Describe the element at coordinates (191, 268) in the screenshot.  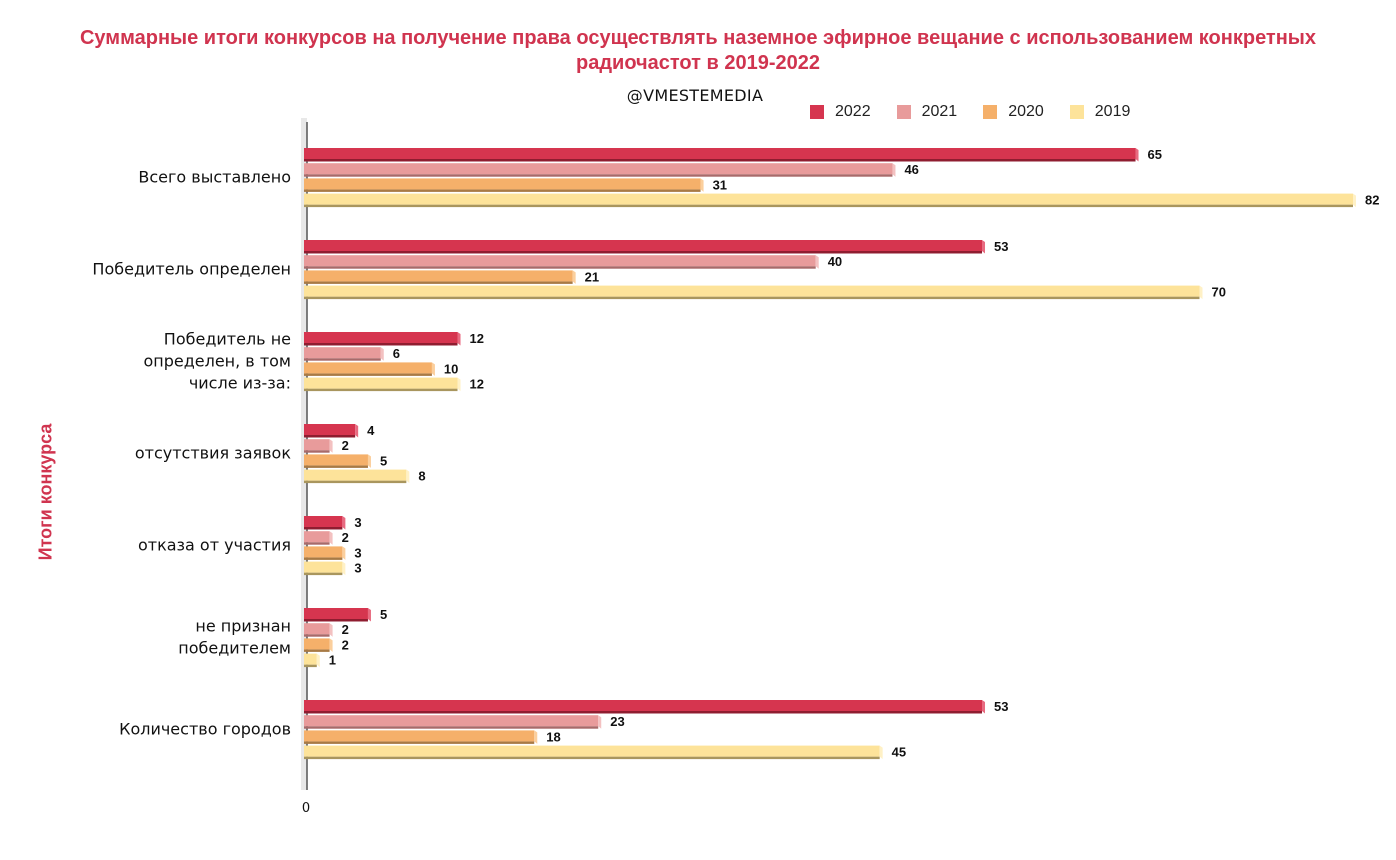
I see `category-label: Победитель определен` at that location.